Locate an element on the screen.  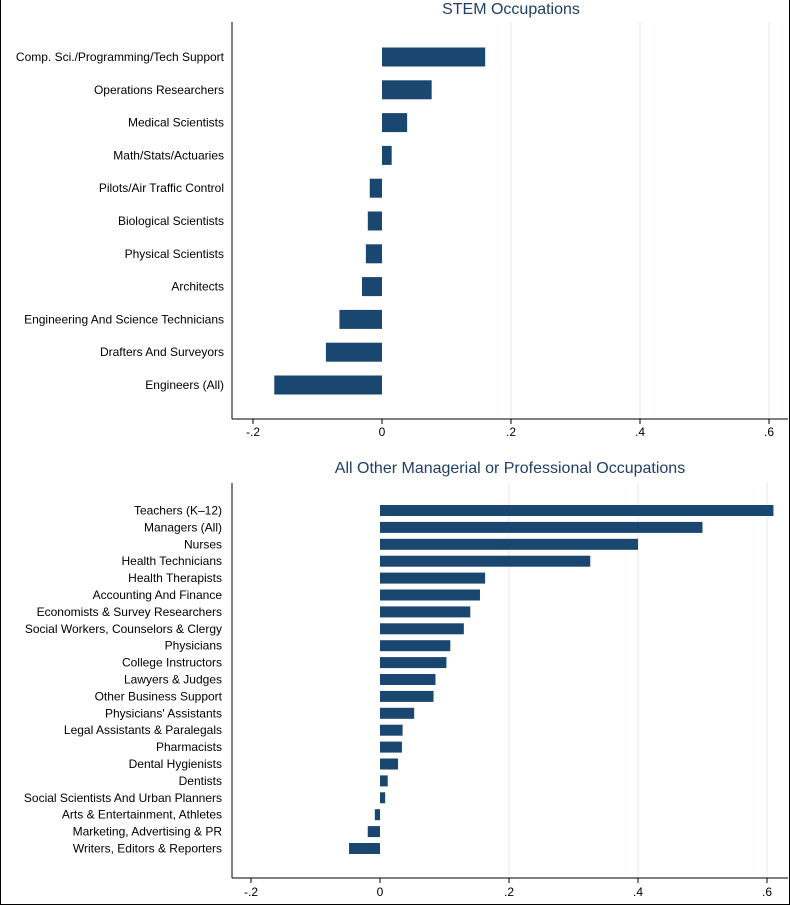
category-label: Social Workers, Counselors & Clergy is located at coordinates (123, 629).